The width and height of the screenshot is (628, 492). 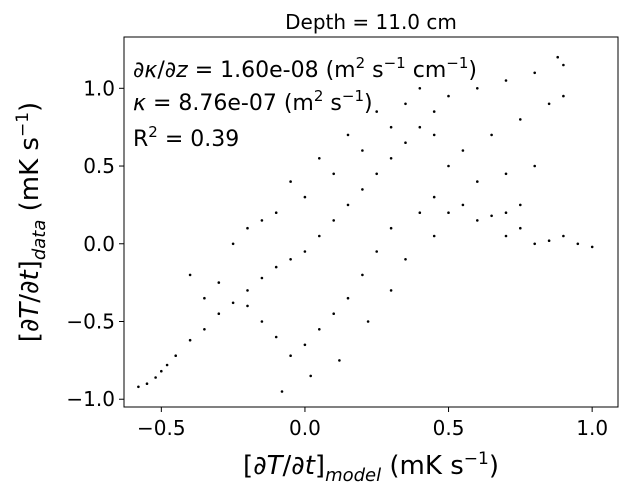 What do you see at coordinates (90, 399) in the screenshot?
I see `y-tick-label: −1.0` at bounding box center [90, 399].